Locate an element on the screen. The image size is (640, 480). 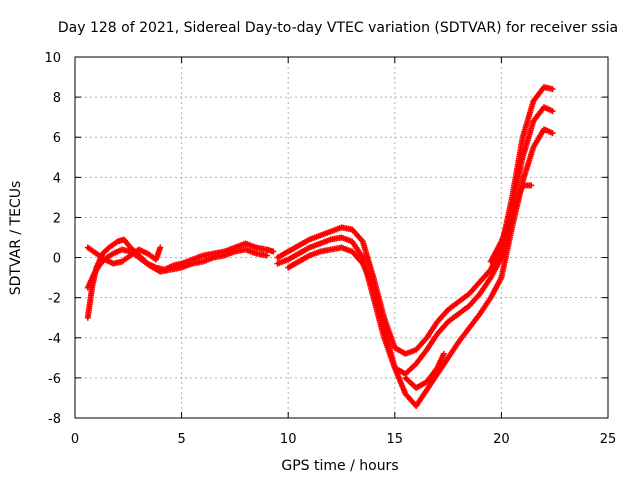
y-tick-label: 2 is located at coordinates (57, 218).